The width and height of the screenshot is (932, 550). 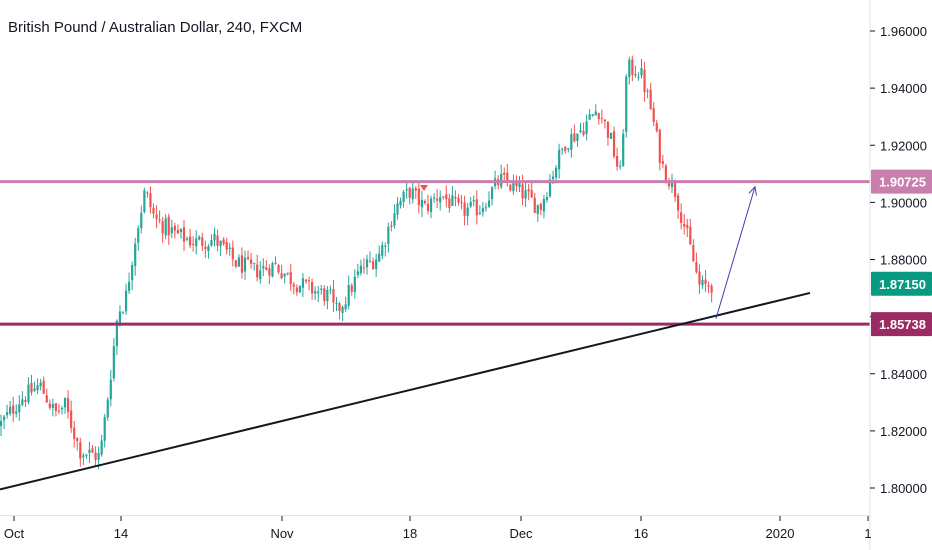 I want to click on arrow-head-icon, so click(x=752, y=190).